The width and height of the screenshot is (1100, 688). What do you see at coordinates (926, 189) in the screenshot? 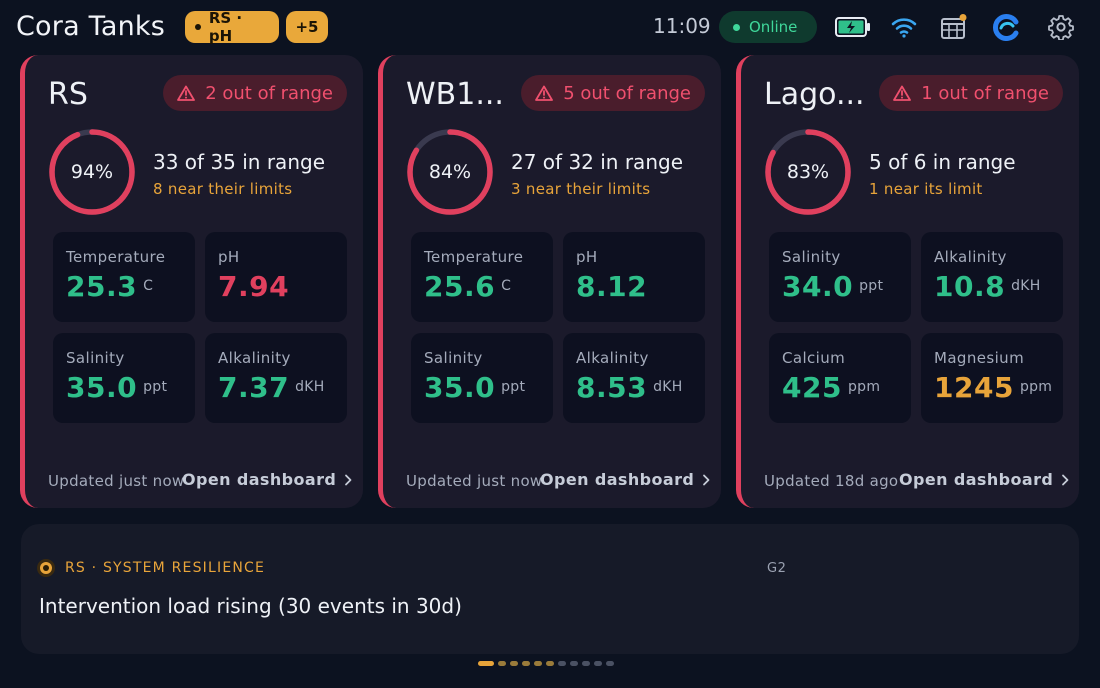
I see `near-limits-summary: 1 near its limit` at bounding box center [926, 189].